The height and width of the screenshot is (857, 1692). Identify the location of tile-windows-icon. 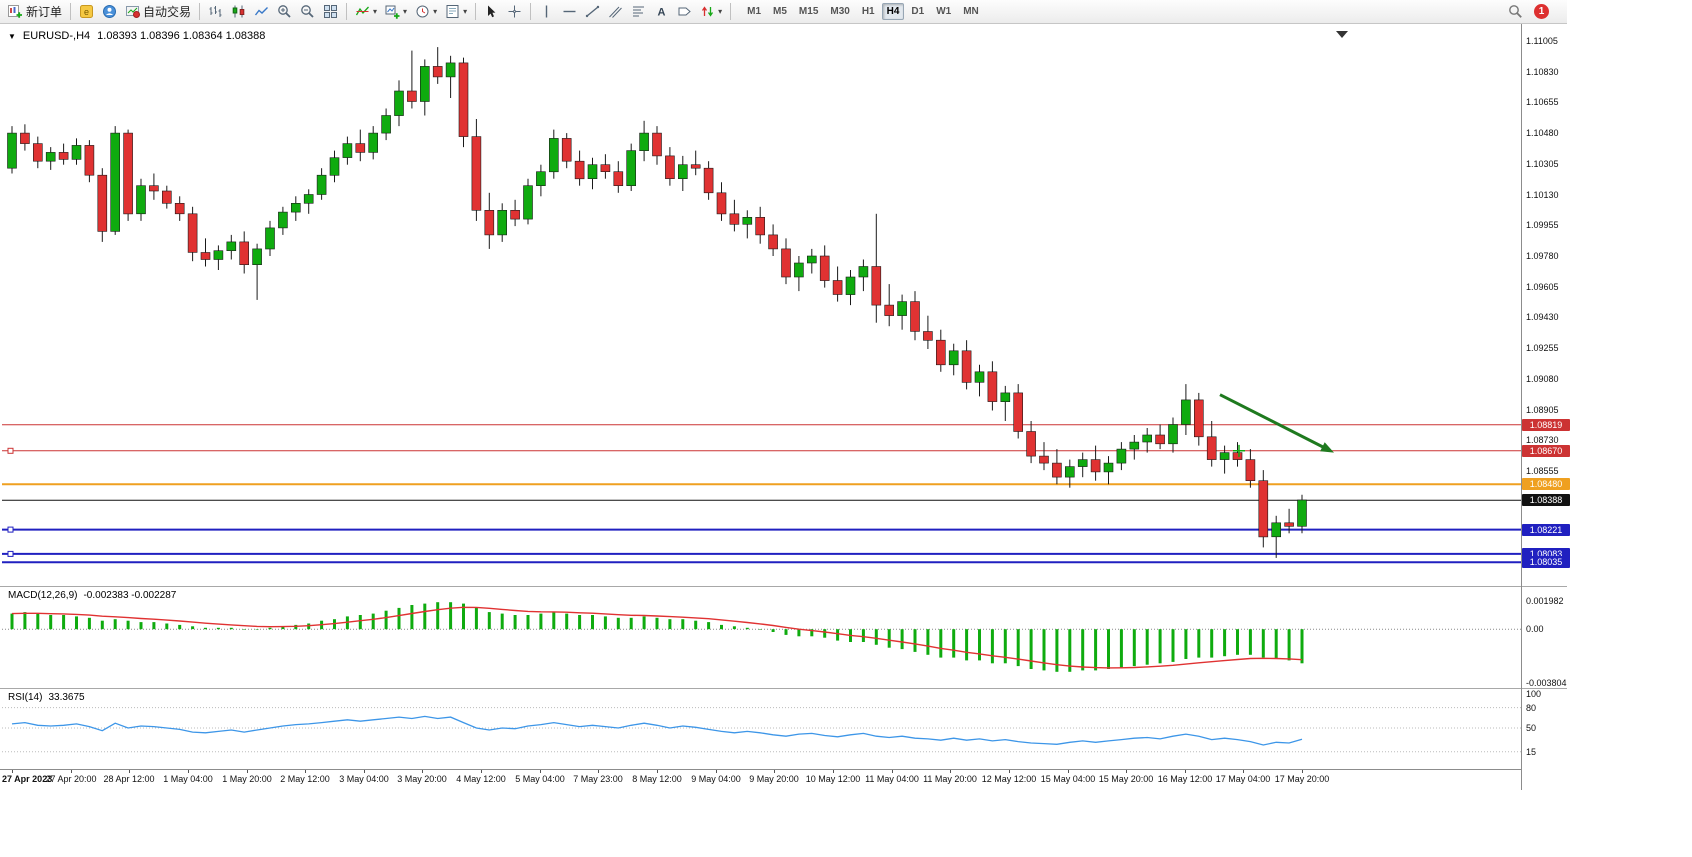
(331, 11).